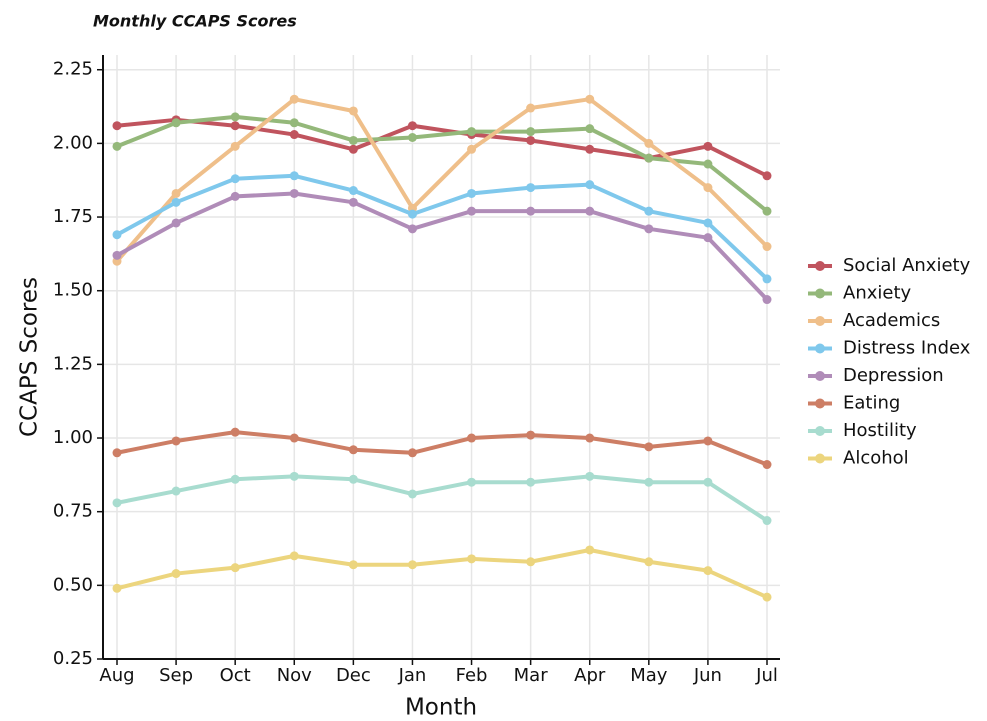 The height and width of the screenshot is (721, 987). I want to click on x-tick-label: Mar, so click(531, 675).